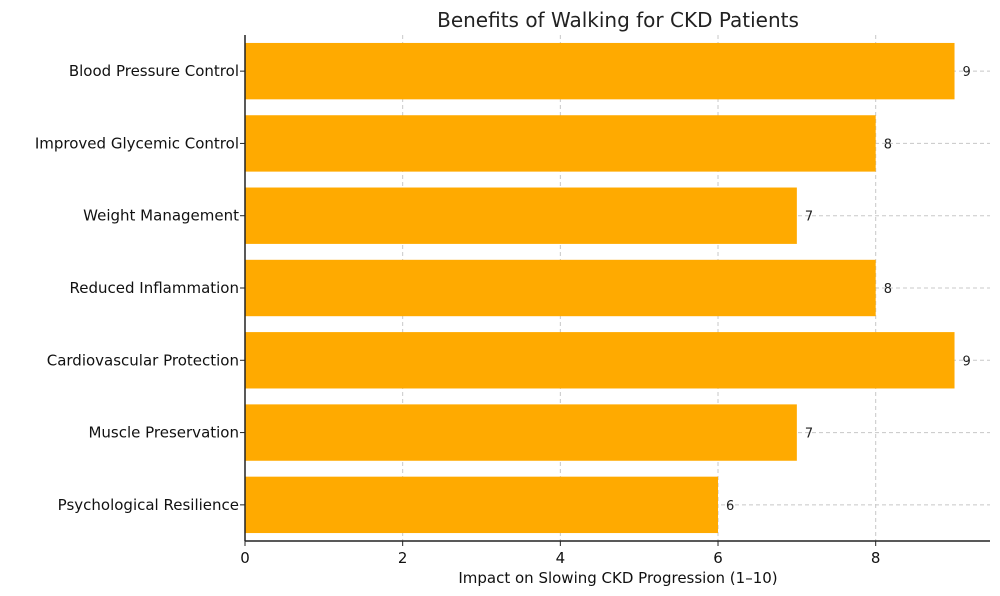  Describe the element at coordinates (154, 71) in the screenshot. I see `category-label: Blood Pressure Control` at that location.